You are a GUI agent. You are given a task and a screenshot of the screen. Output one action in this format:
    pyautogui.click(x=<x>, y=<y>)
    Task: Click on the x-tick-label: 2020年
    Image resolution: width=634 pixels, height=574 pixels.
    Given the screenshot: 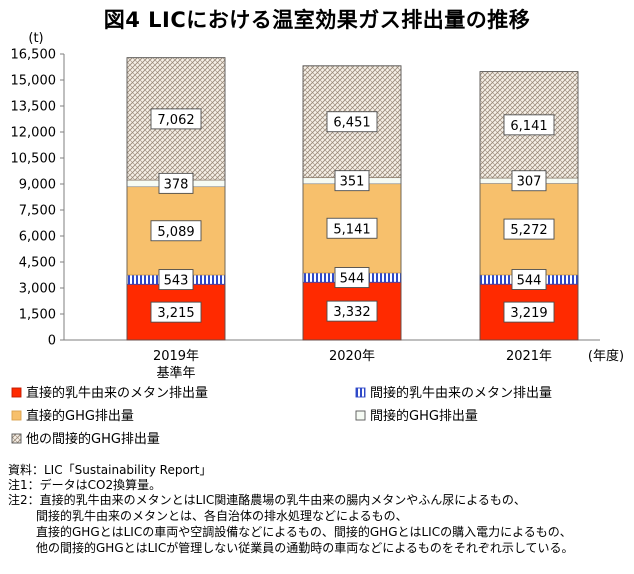 What is the action you would take?
    pyautogui.click(x=352, y=356)
    